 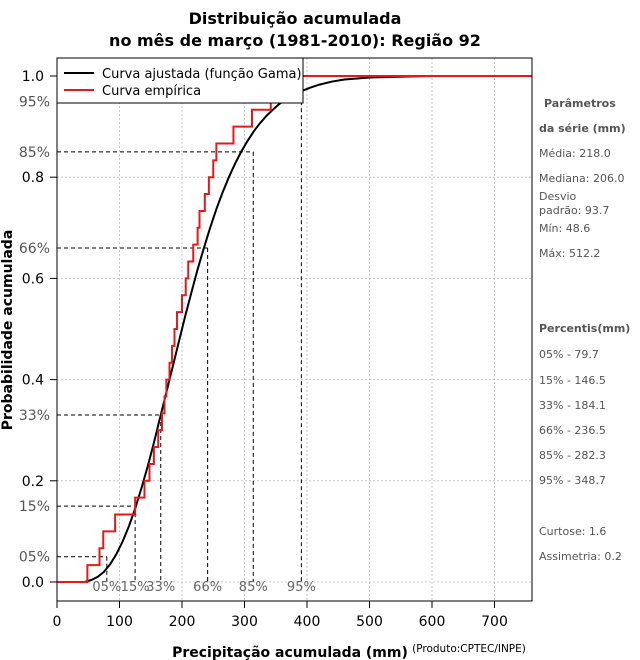 What do you see at coordinates (253, 587) in the screenshot?
I see `percentile-x-label: 85%` at bounding box center [253, 587].